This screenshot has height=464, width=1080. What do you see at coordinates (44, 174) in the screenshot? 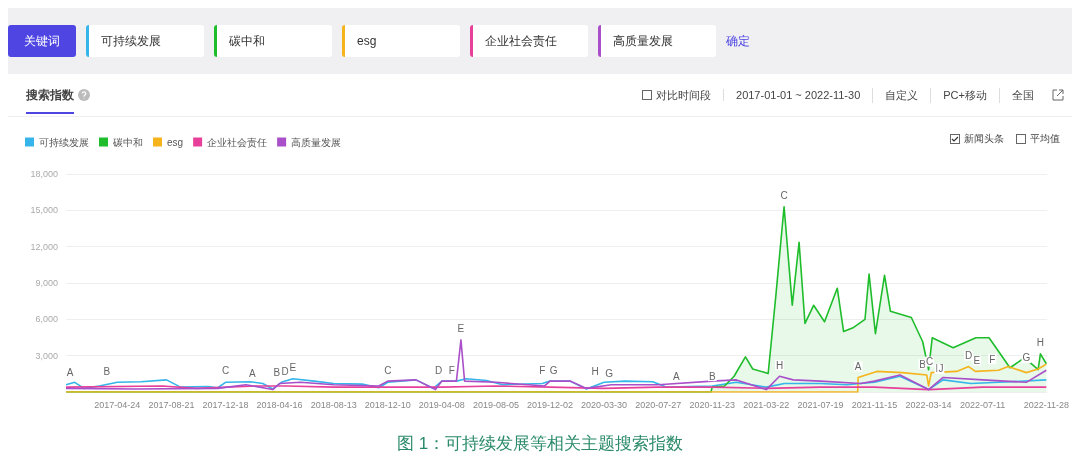
I see `y-tick-label: 18,000` at bounding box center [44, 174].